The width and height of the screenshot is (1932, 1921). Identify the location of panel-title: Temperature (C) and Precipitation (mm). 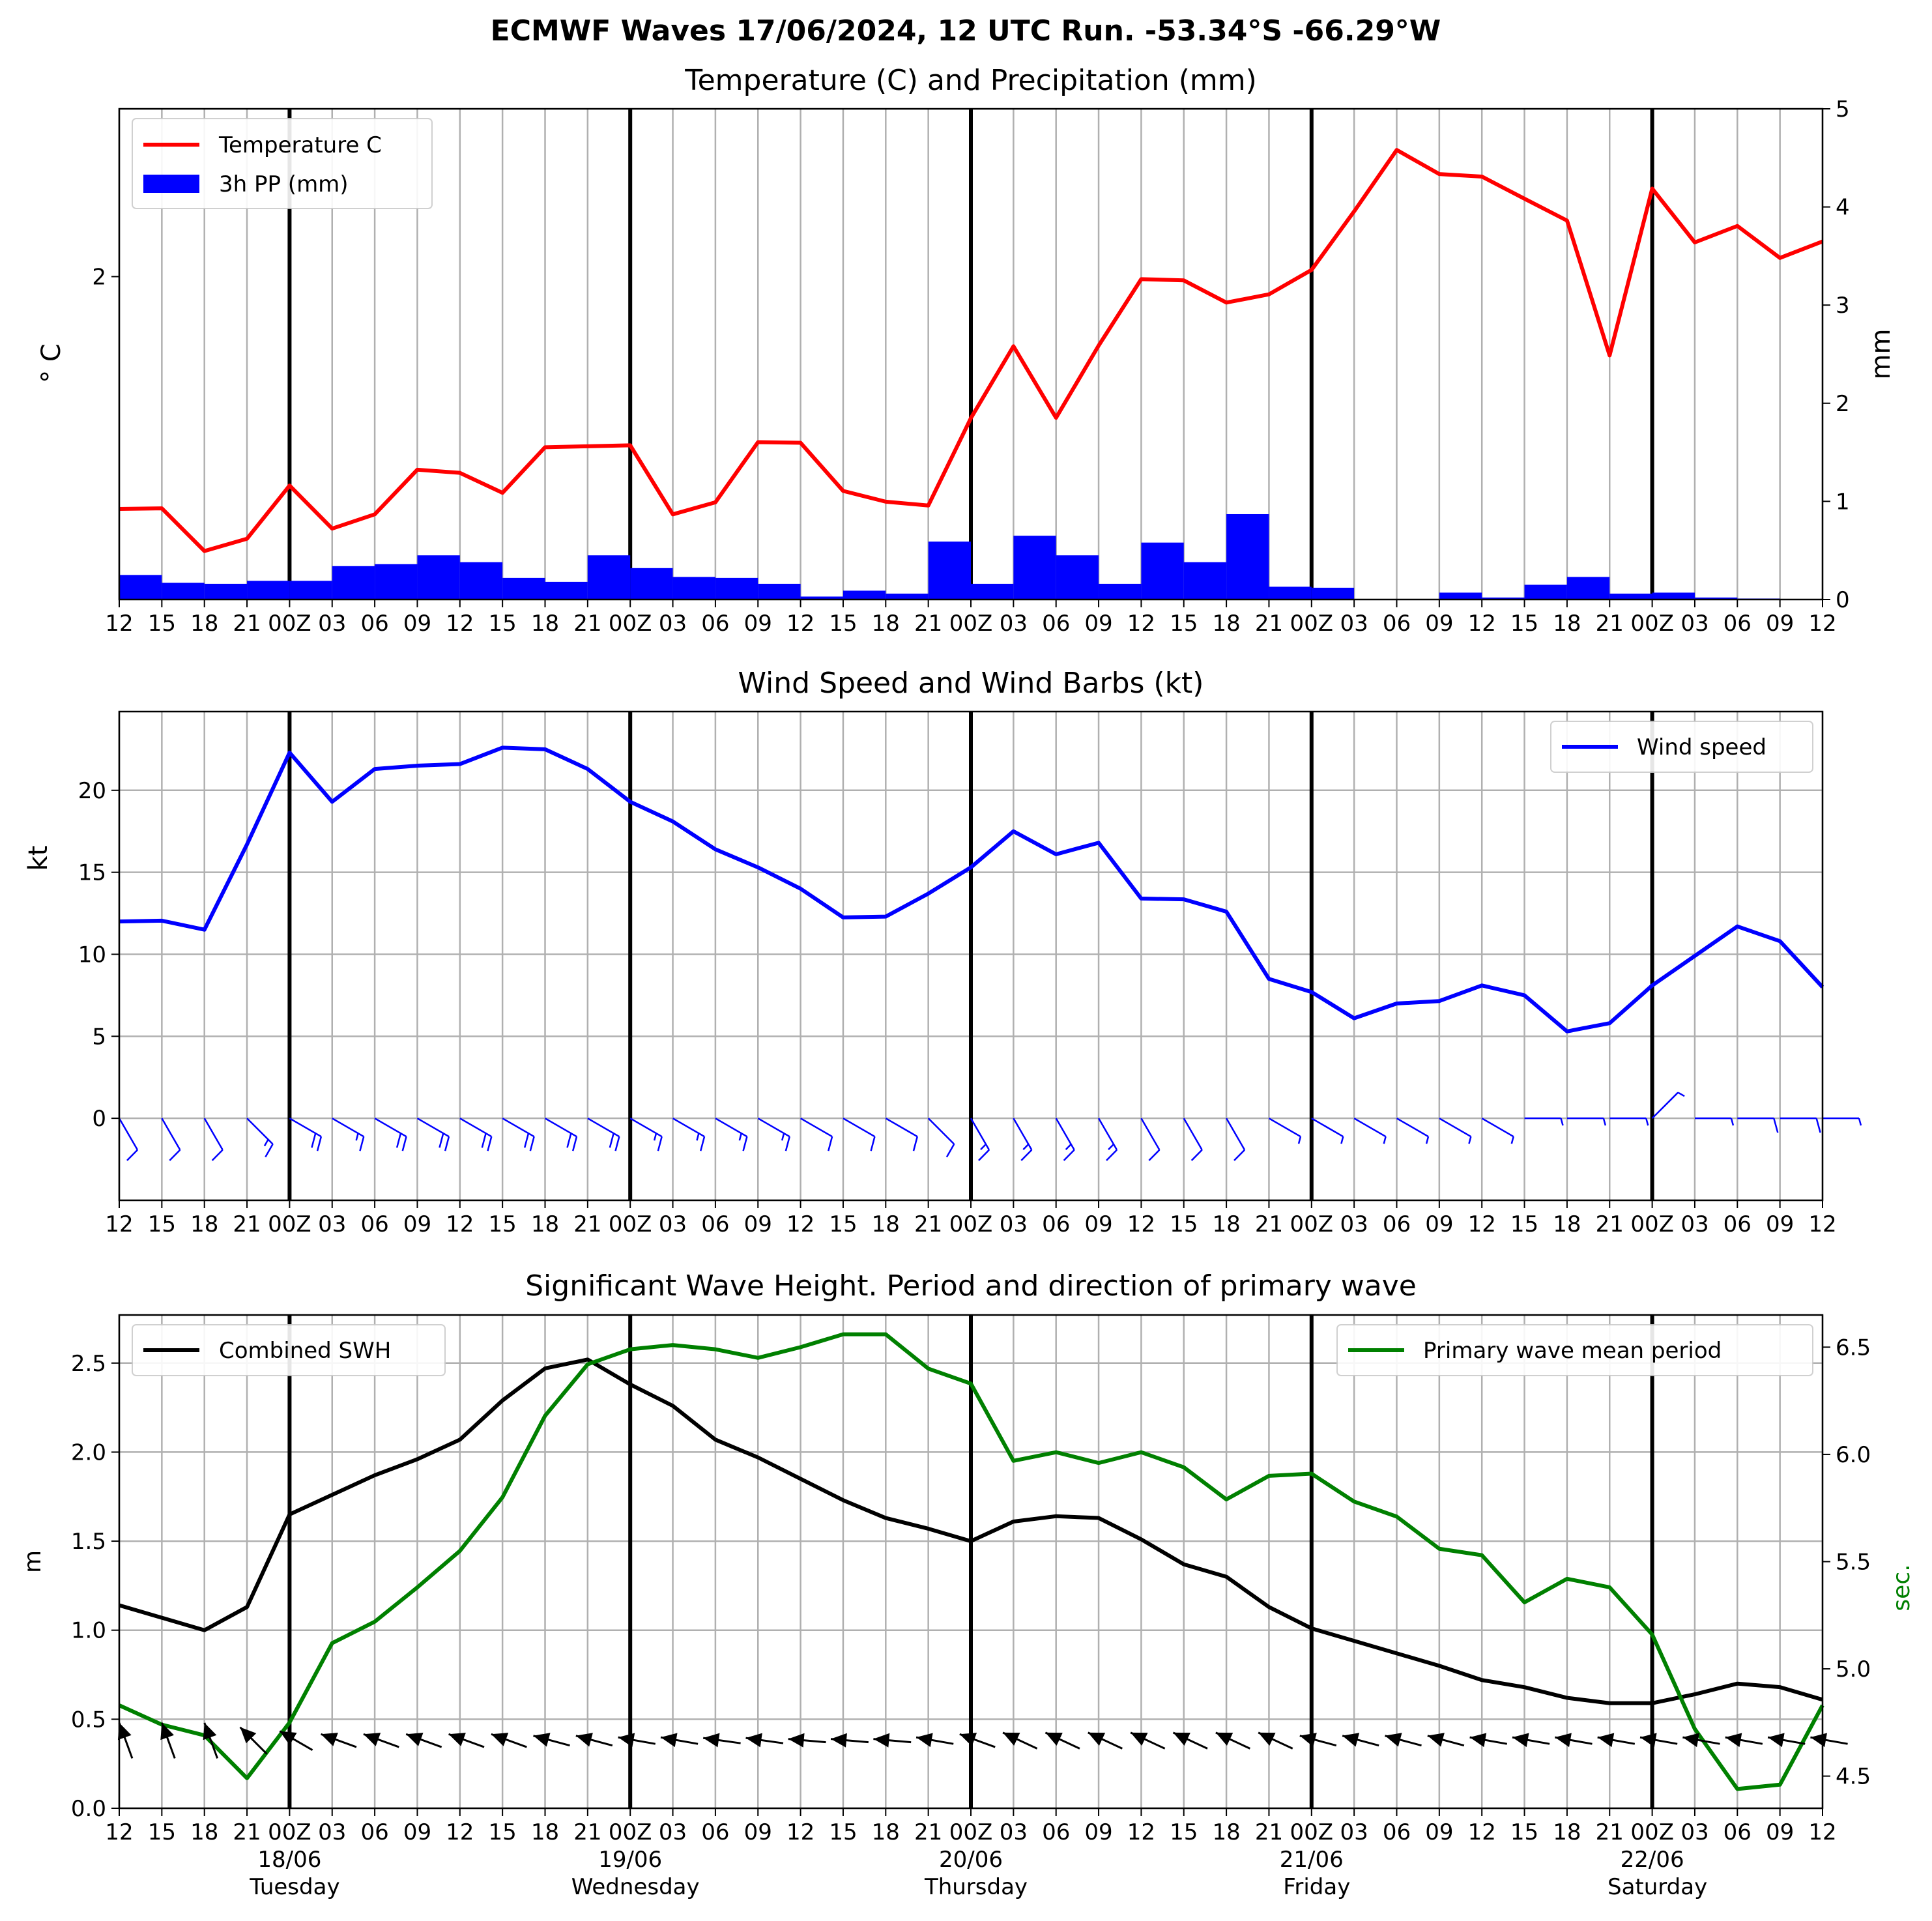
(970, 80).